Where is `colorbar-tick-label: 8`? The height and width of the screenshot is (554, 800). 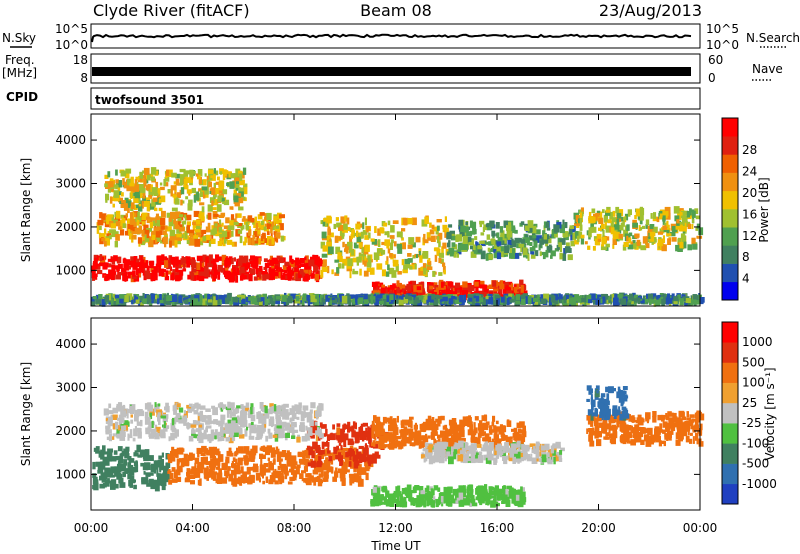 colorbar-tick-label: 8 is located at coordinates (746, 257).